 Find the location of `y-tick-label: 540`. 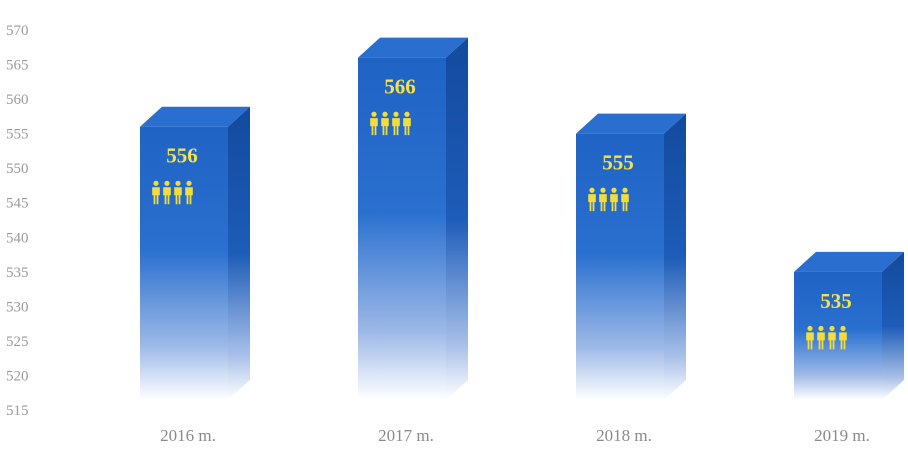

y-tick-label: 540 is located at coordinates (17, 238).